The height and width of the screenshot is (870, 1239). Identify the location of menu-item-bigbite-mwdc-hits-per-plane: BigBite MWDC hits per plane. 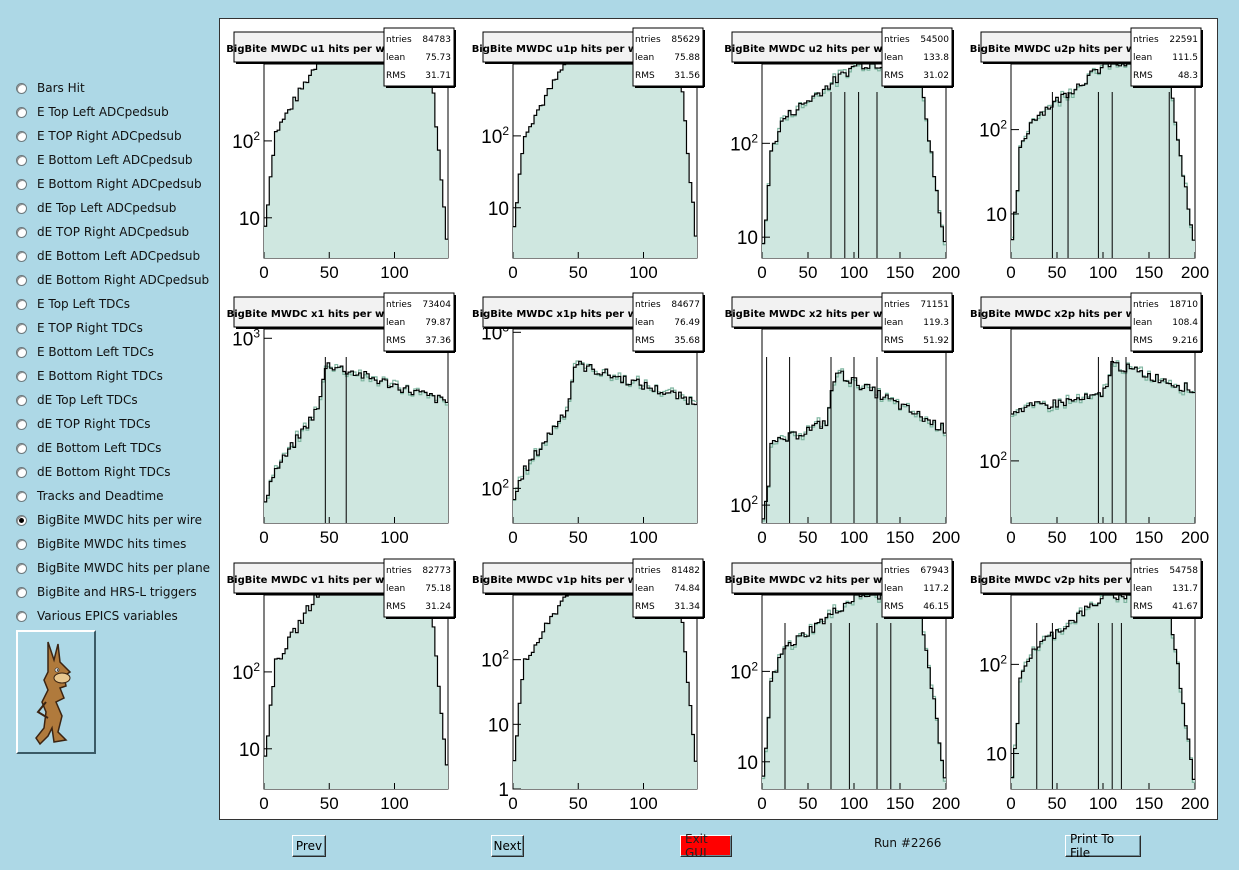
(116, 568).